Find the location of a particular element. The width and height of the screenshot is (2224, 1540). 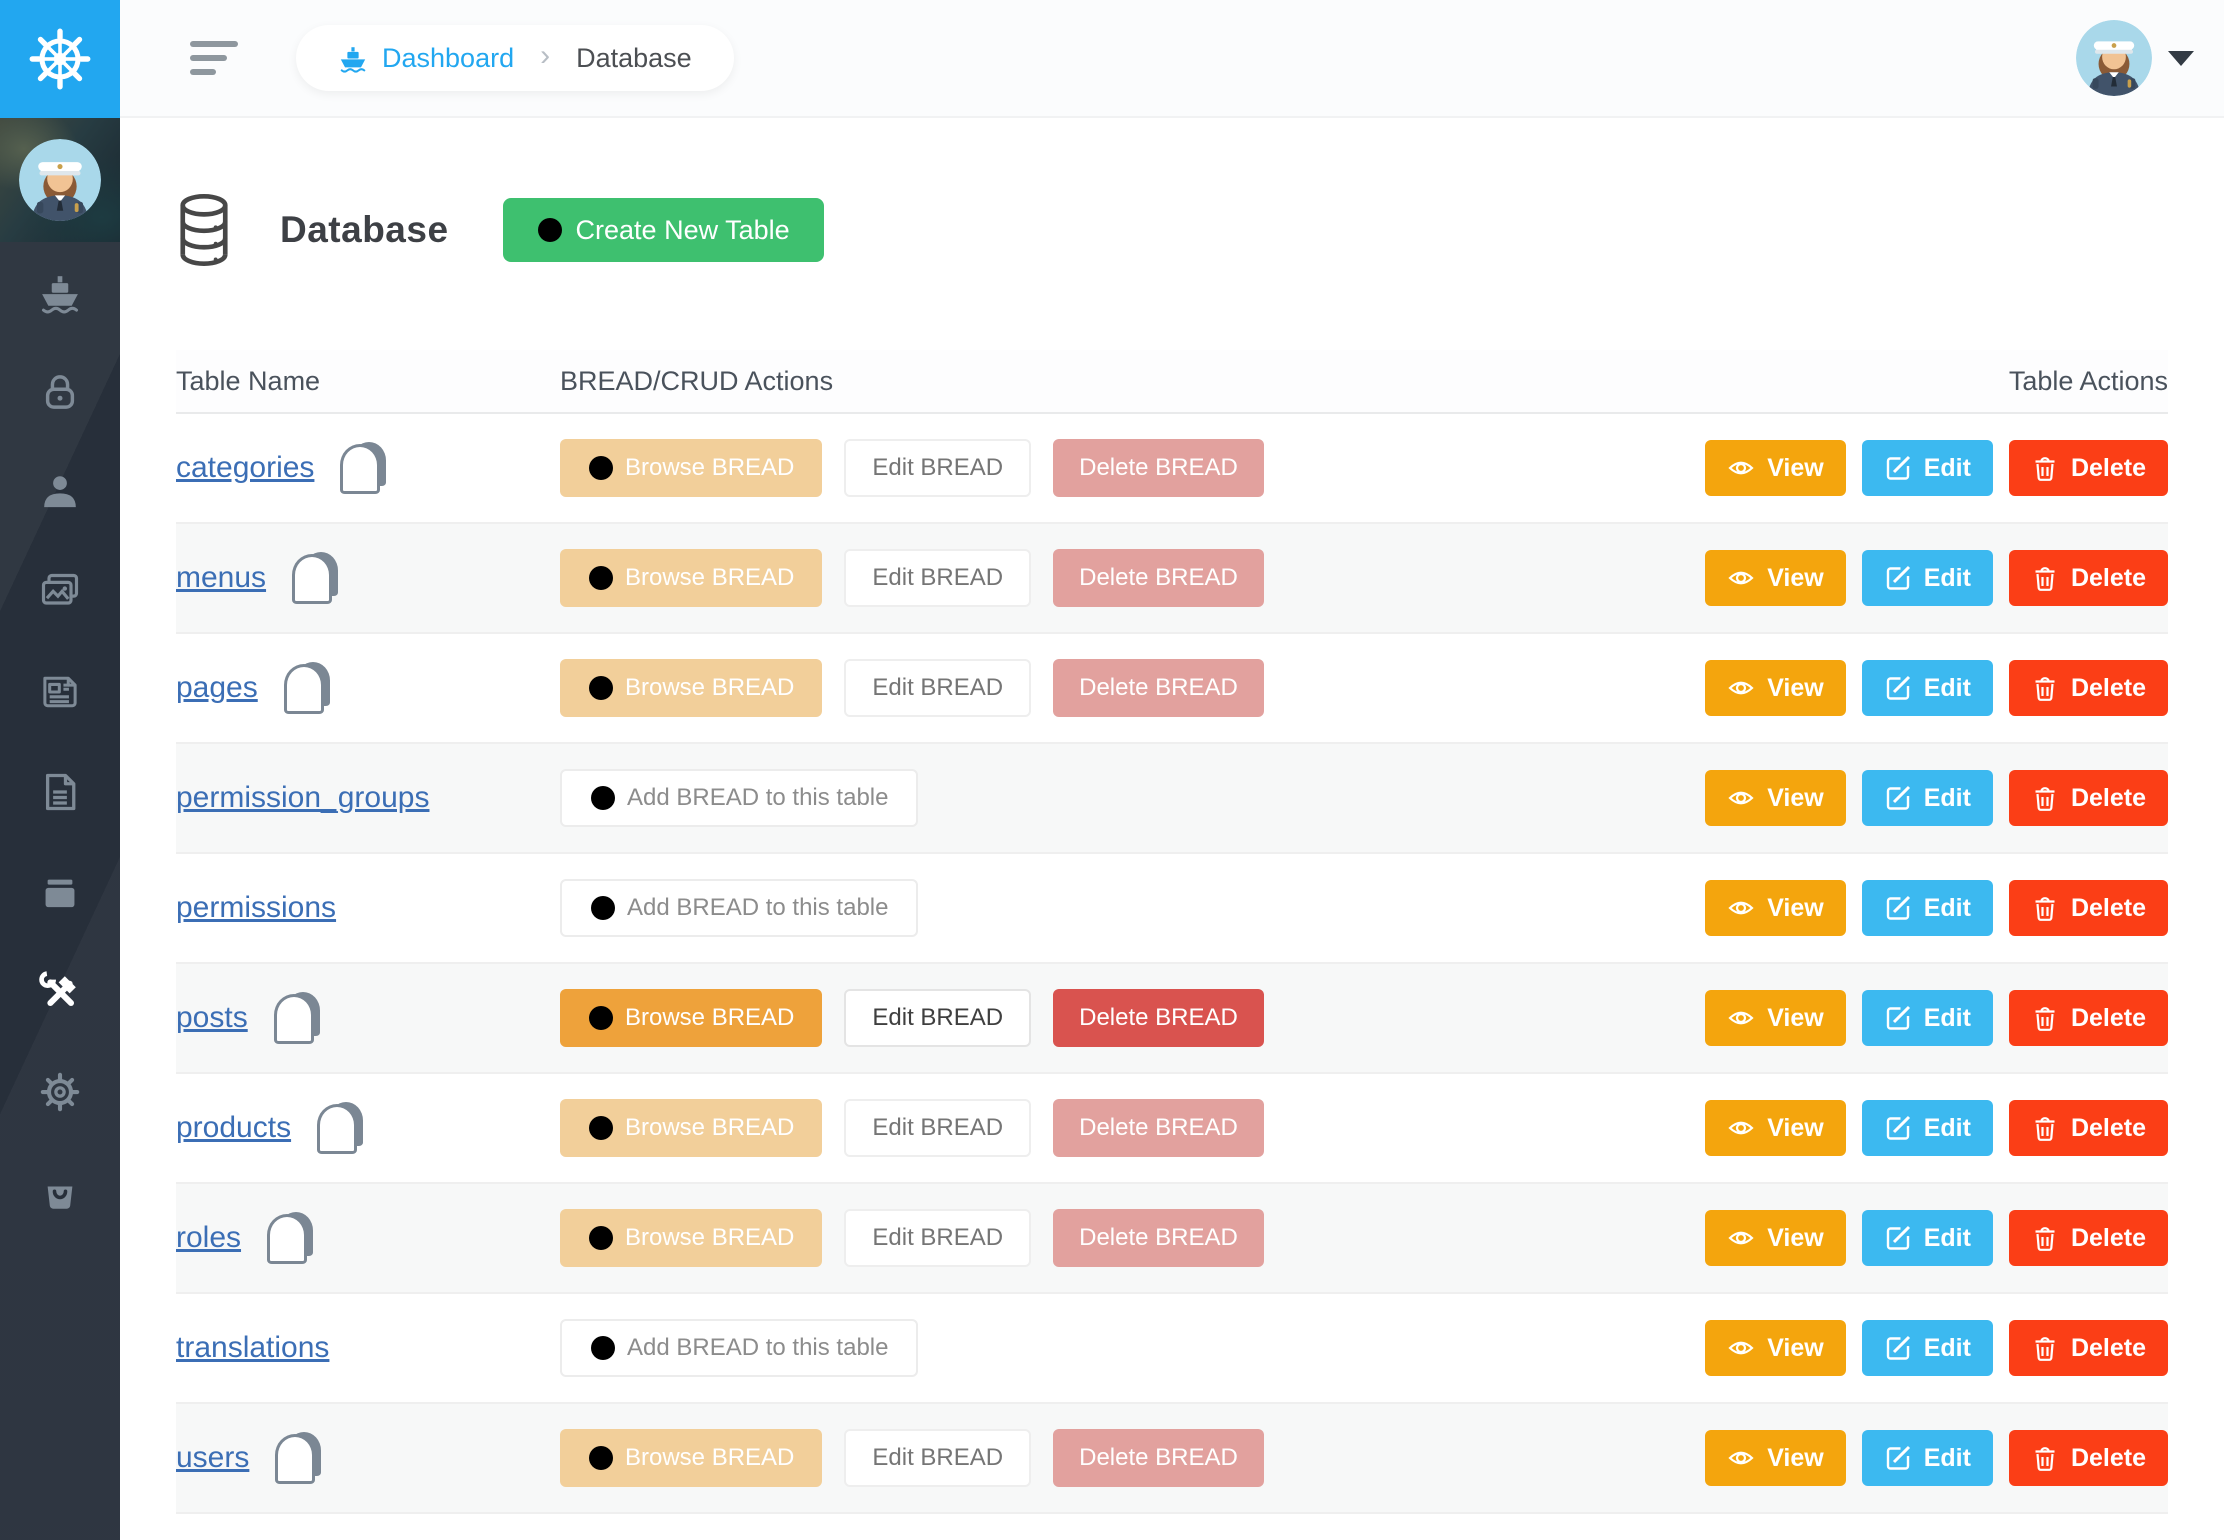

images-icon is located at coordinates (60, 589).